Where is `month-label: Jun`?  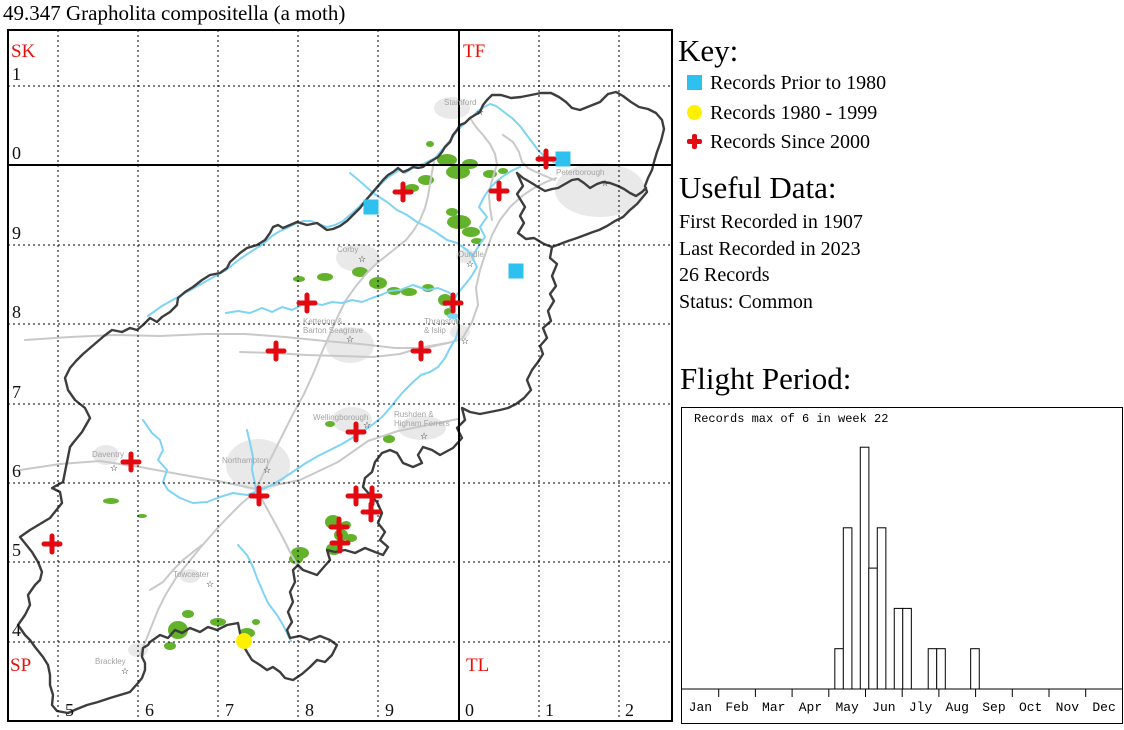
month-label: Jun is located at coordinates (883, 707).